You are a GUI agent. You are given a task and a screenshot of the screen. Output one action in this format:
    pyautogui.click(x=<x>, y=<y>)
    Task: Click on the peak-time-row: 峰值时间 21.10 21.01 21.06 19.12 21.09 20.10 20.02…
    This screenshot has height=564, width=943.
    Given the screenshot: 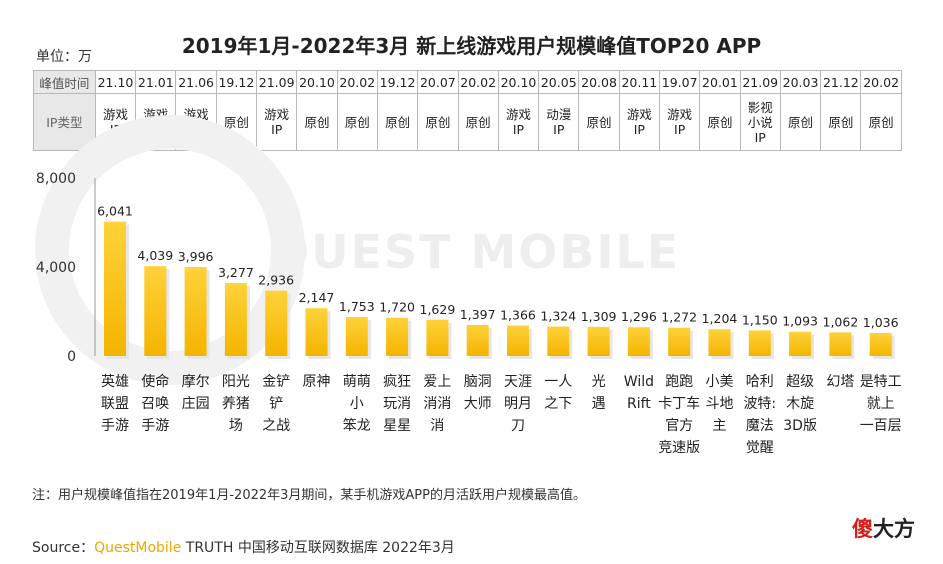 What is the action you would take?
    pyautogui.click(x=467, y=82)
    